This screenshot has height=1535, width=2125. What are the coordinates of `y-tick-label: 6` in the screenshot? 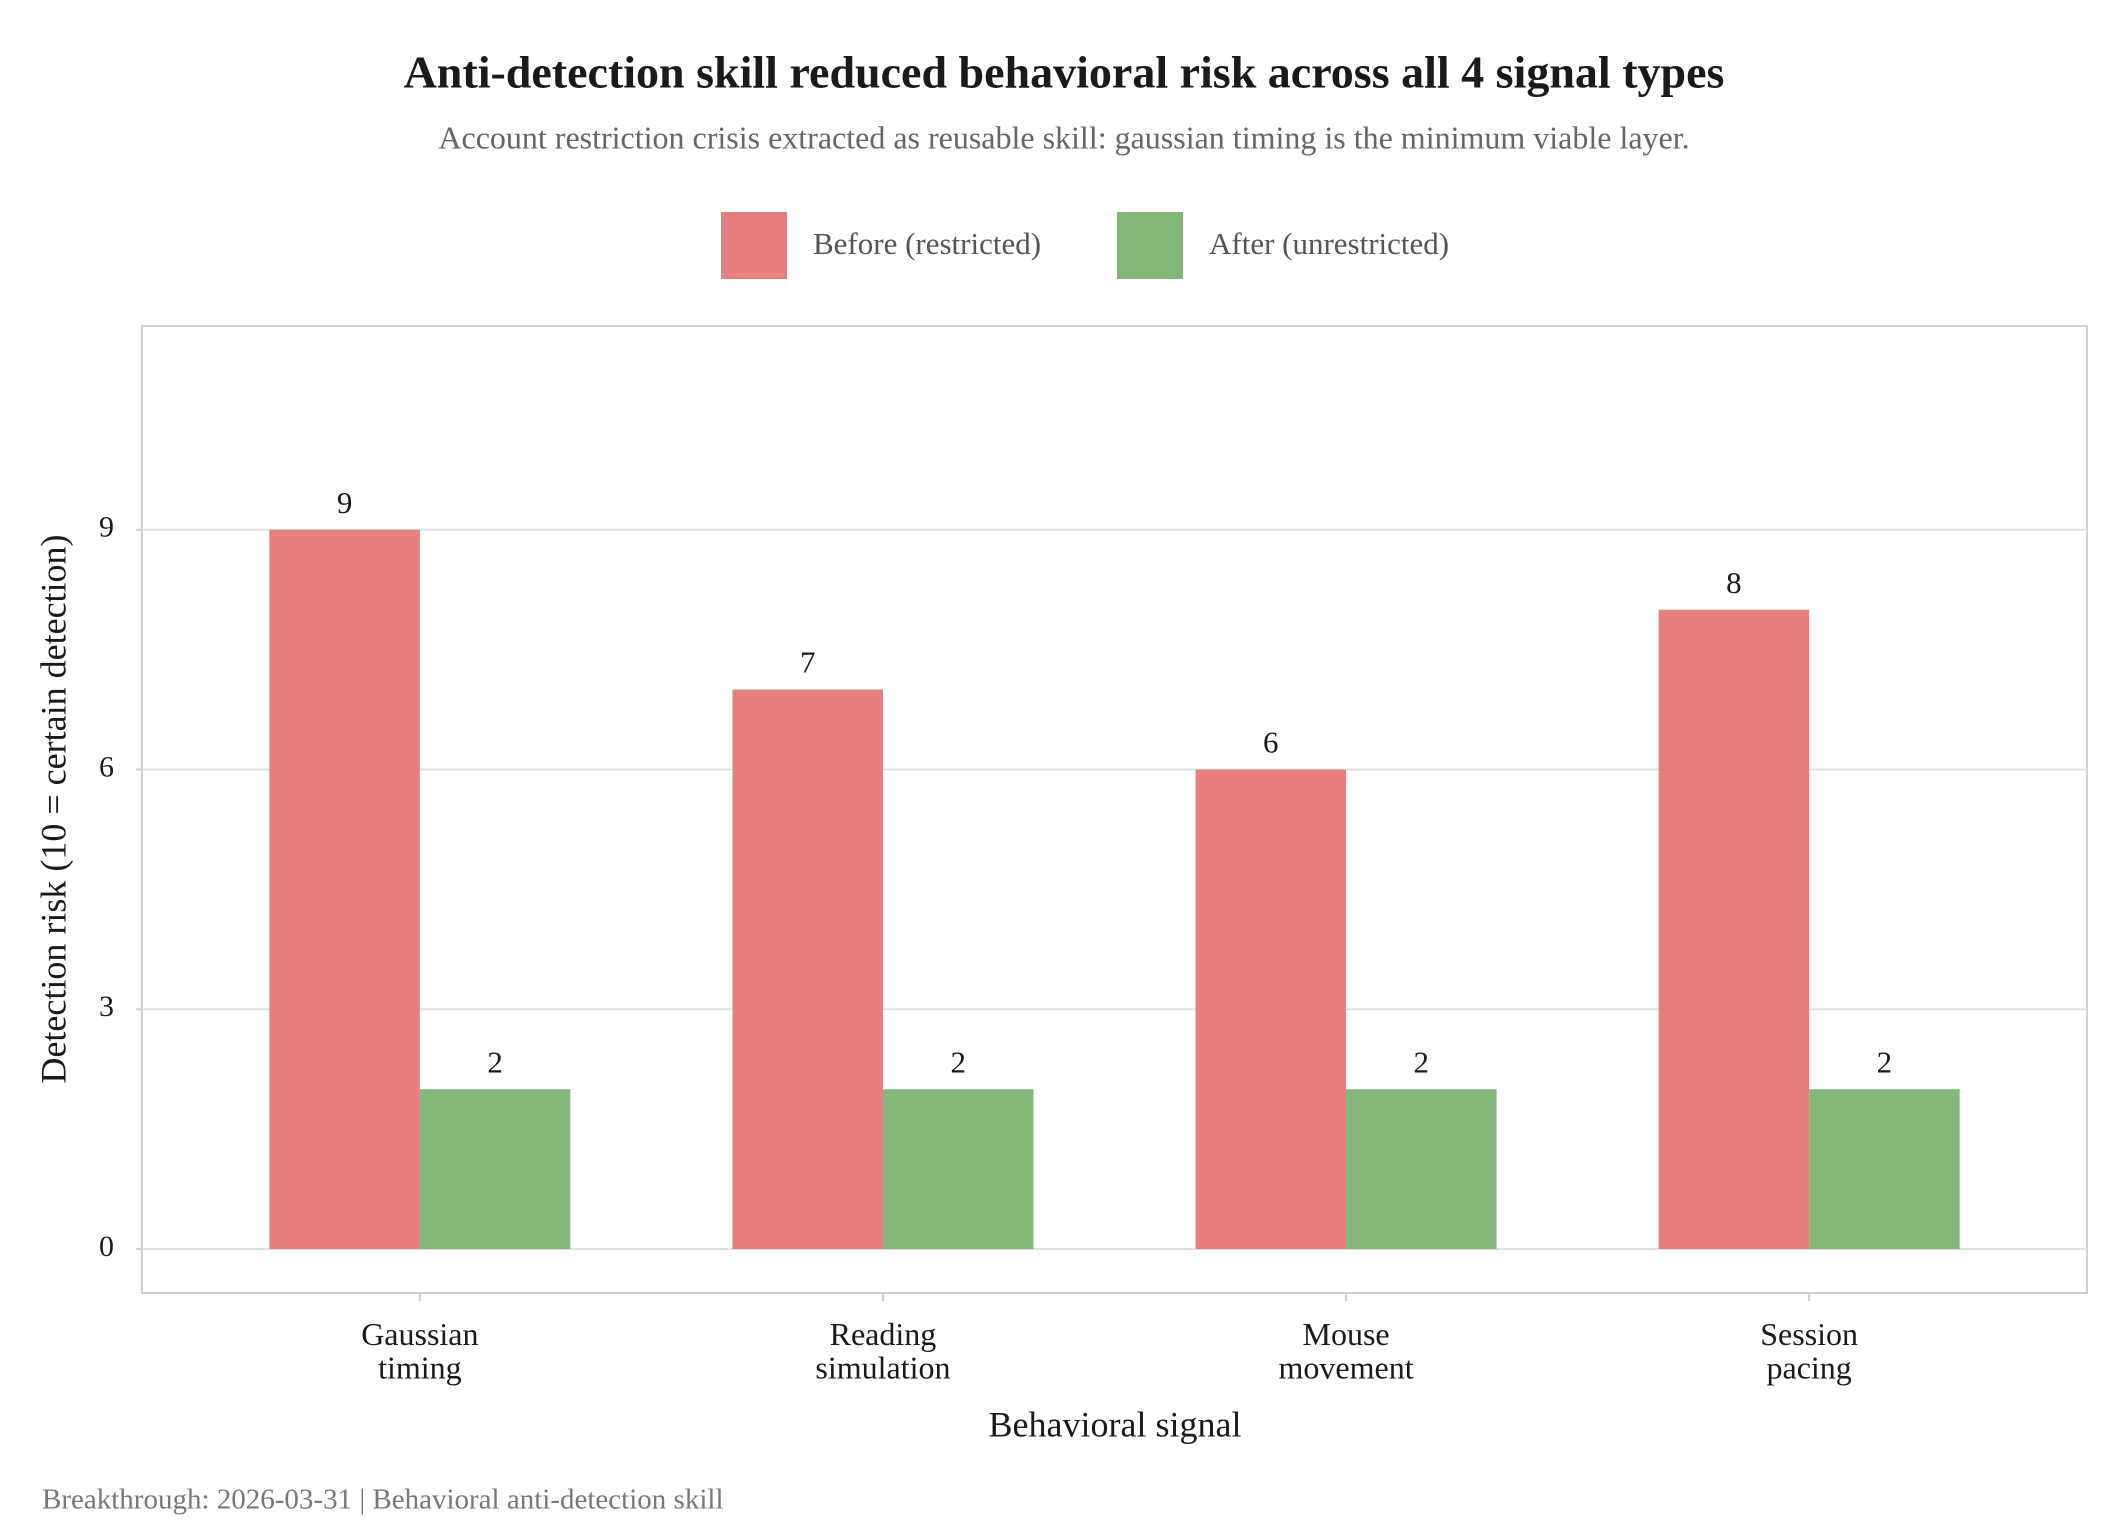 It's located at (106, 766).